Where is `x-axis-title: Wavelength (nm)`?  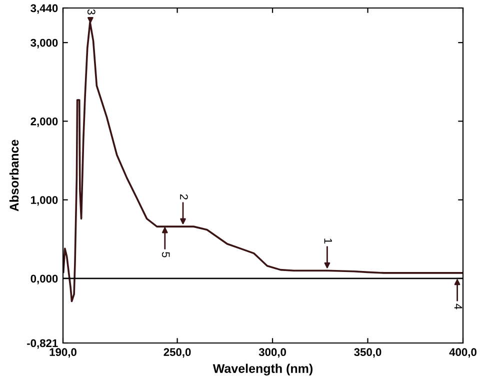 x-axis-title: Wavelength (nm) is located at coordinates (262, 370).